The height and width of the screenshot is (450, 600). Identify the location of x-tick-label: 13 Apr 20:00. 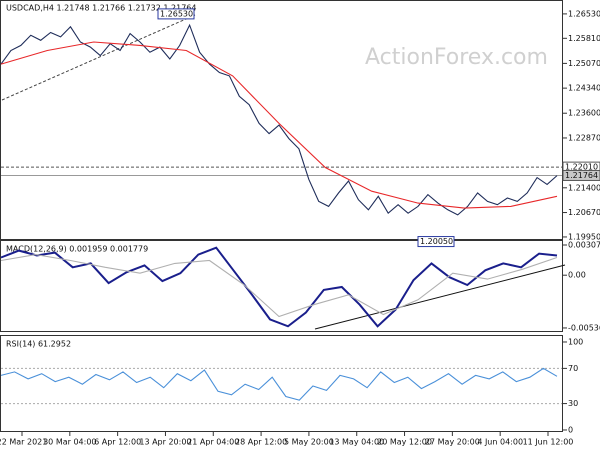
(165, 442).